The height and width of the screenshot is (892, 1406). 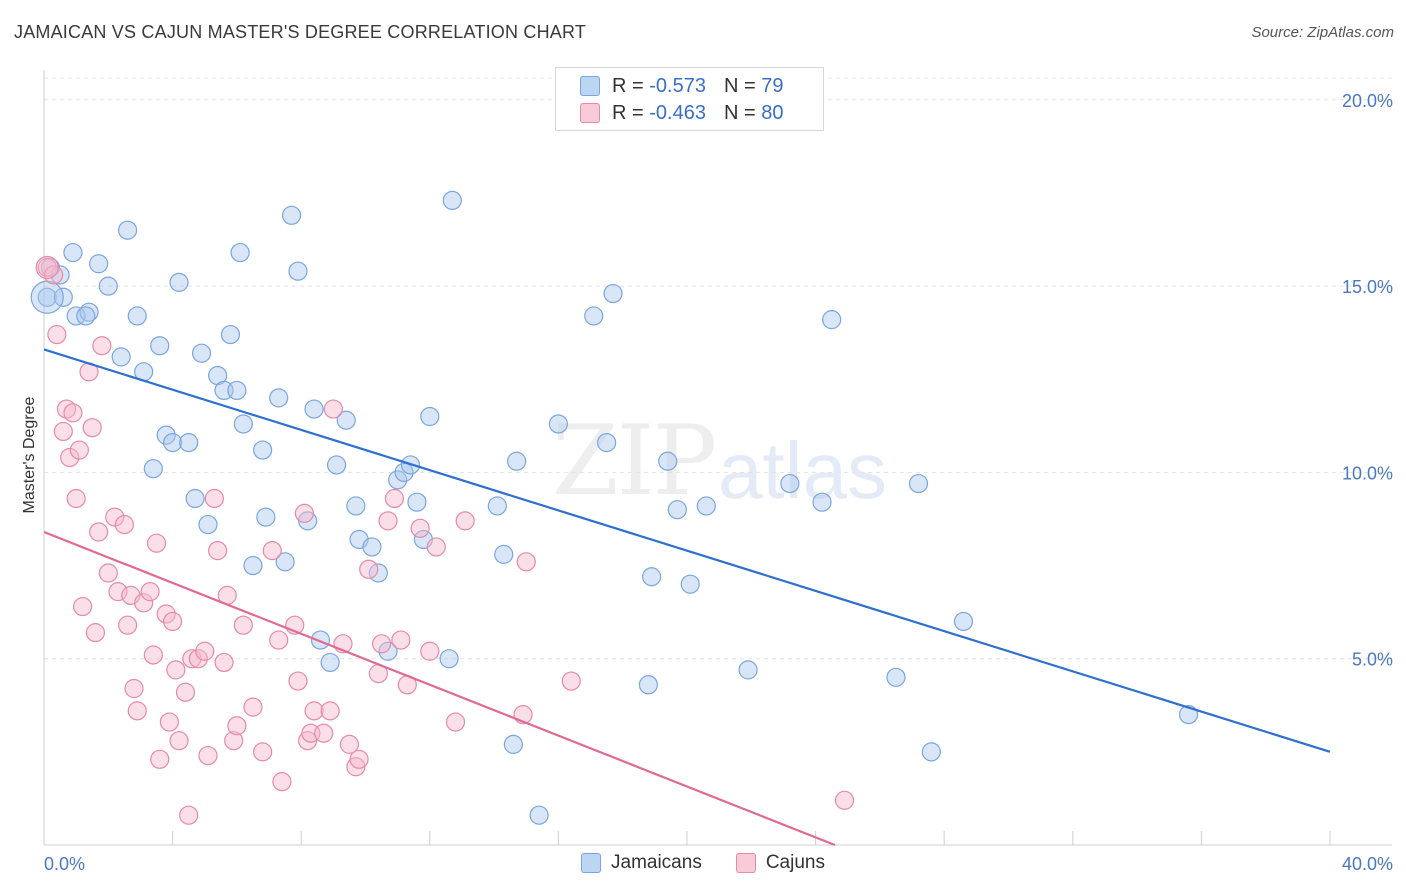 What do you see at coordinates (1367, 287) in the screenshot?
I see `y-tick-label: 15.0%` at bounding box center [1367, 287].